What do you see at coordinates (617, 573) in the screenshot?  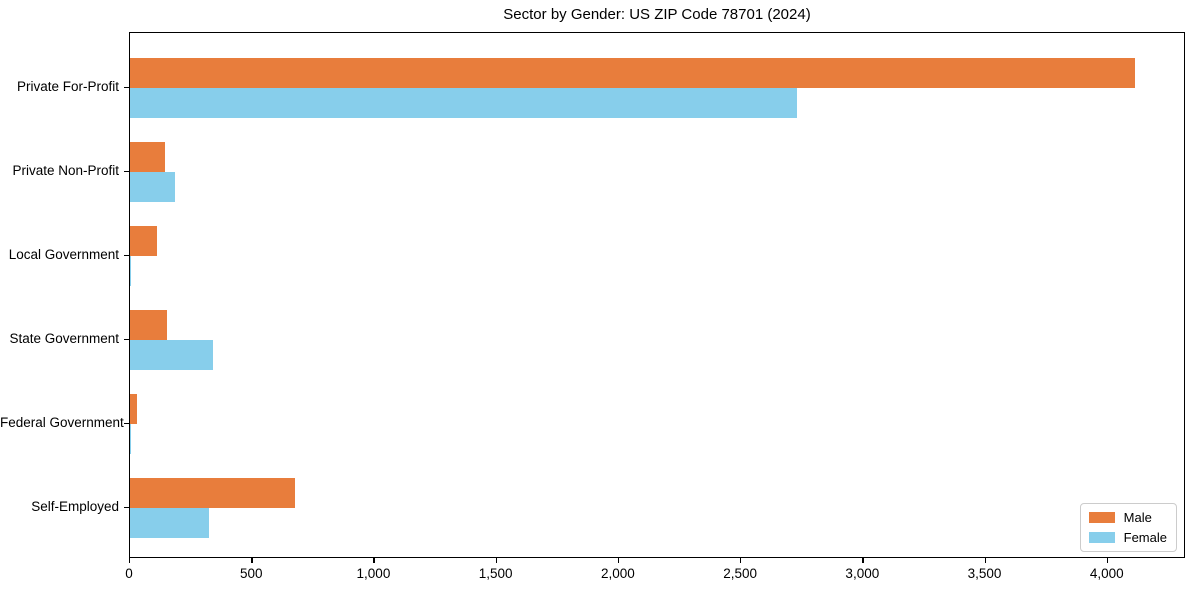 I see `xtick-label-2-000: 2,000` at bounding box center [617, 573].